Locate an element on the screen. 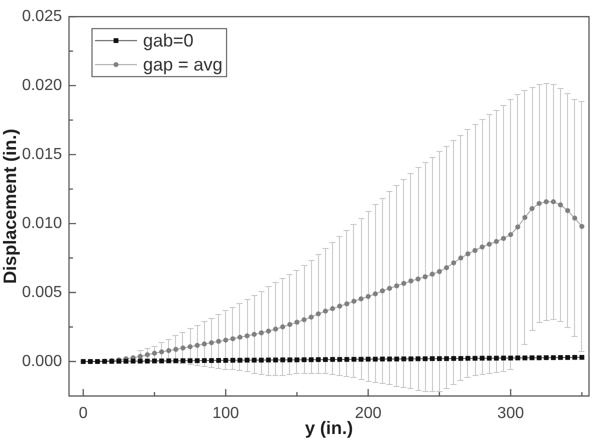 The width and height of the screenshot is (593, 445). y-axis-title: Displacement (in.) is located at coordinates (10, 206).